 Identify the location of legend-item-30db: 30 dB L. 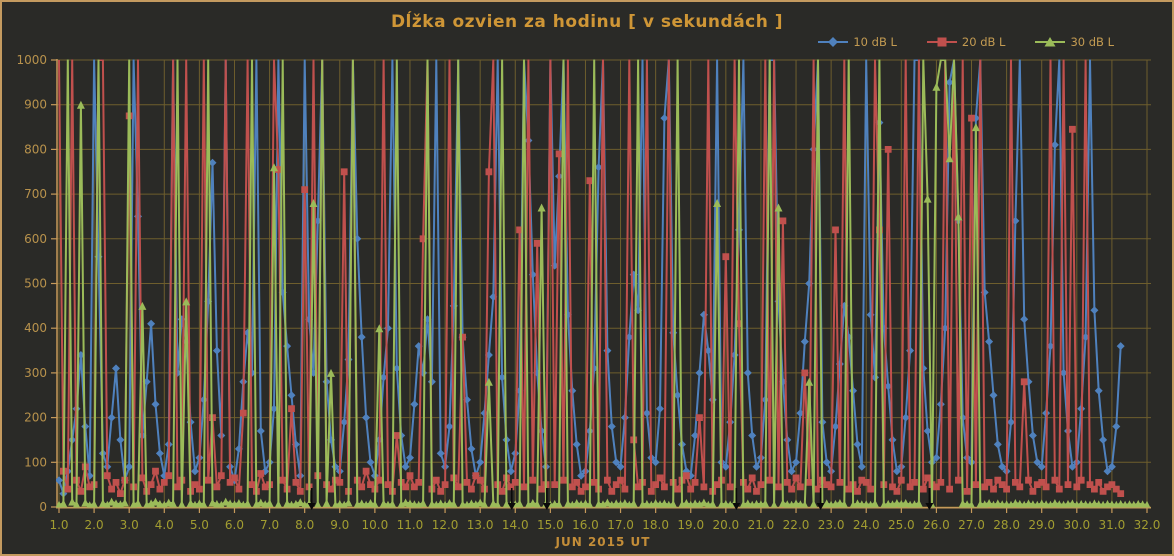
(1074, 42).